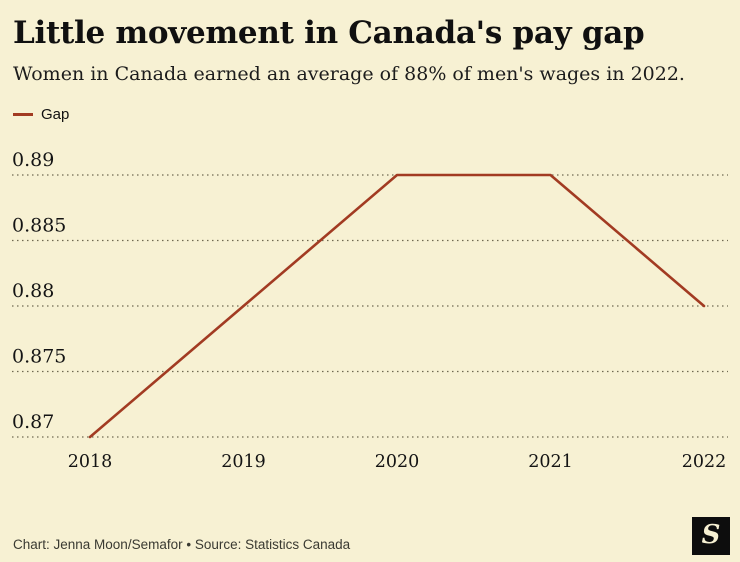  I want to click on semafor-logo-icon: S, so click(711, 536).